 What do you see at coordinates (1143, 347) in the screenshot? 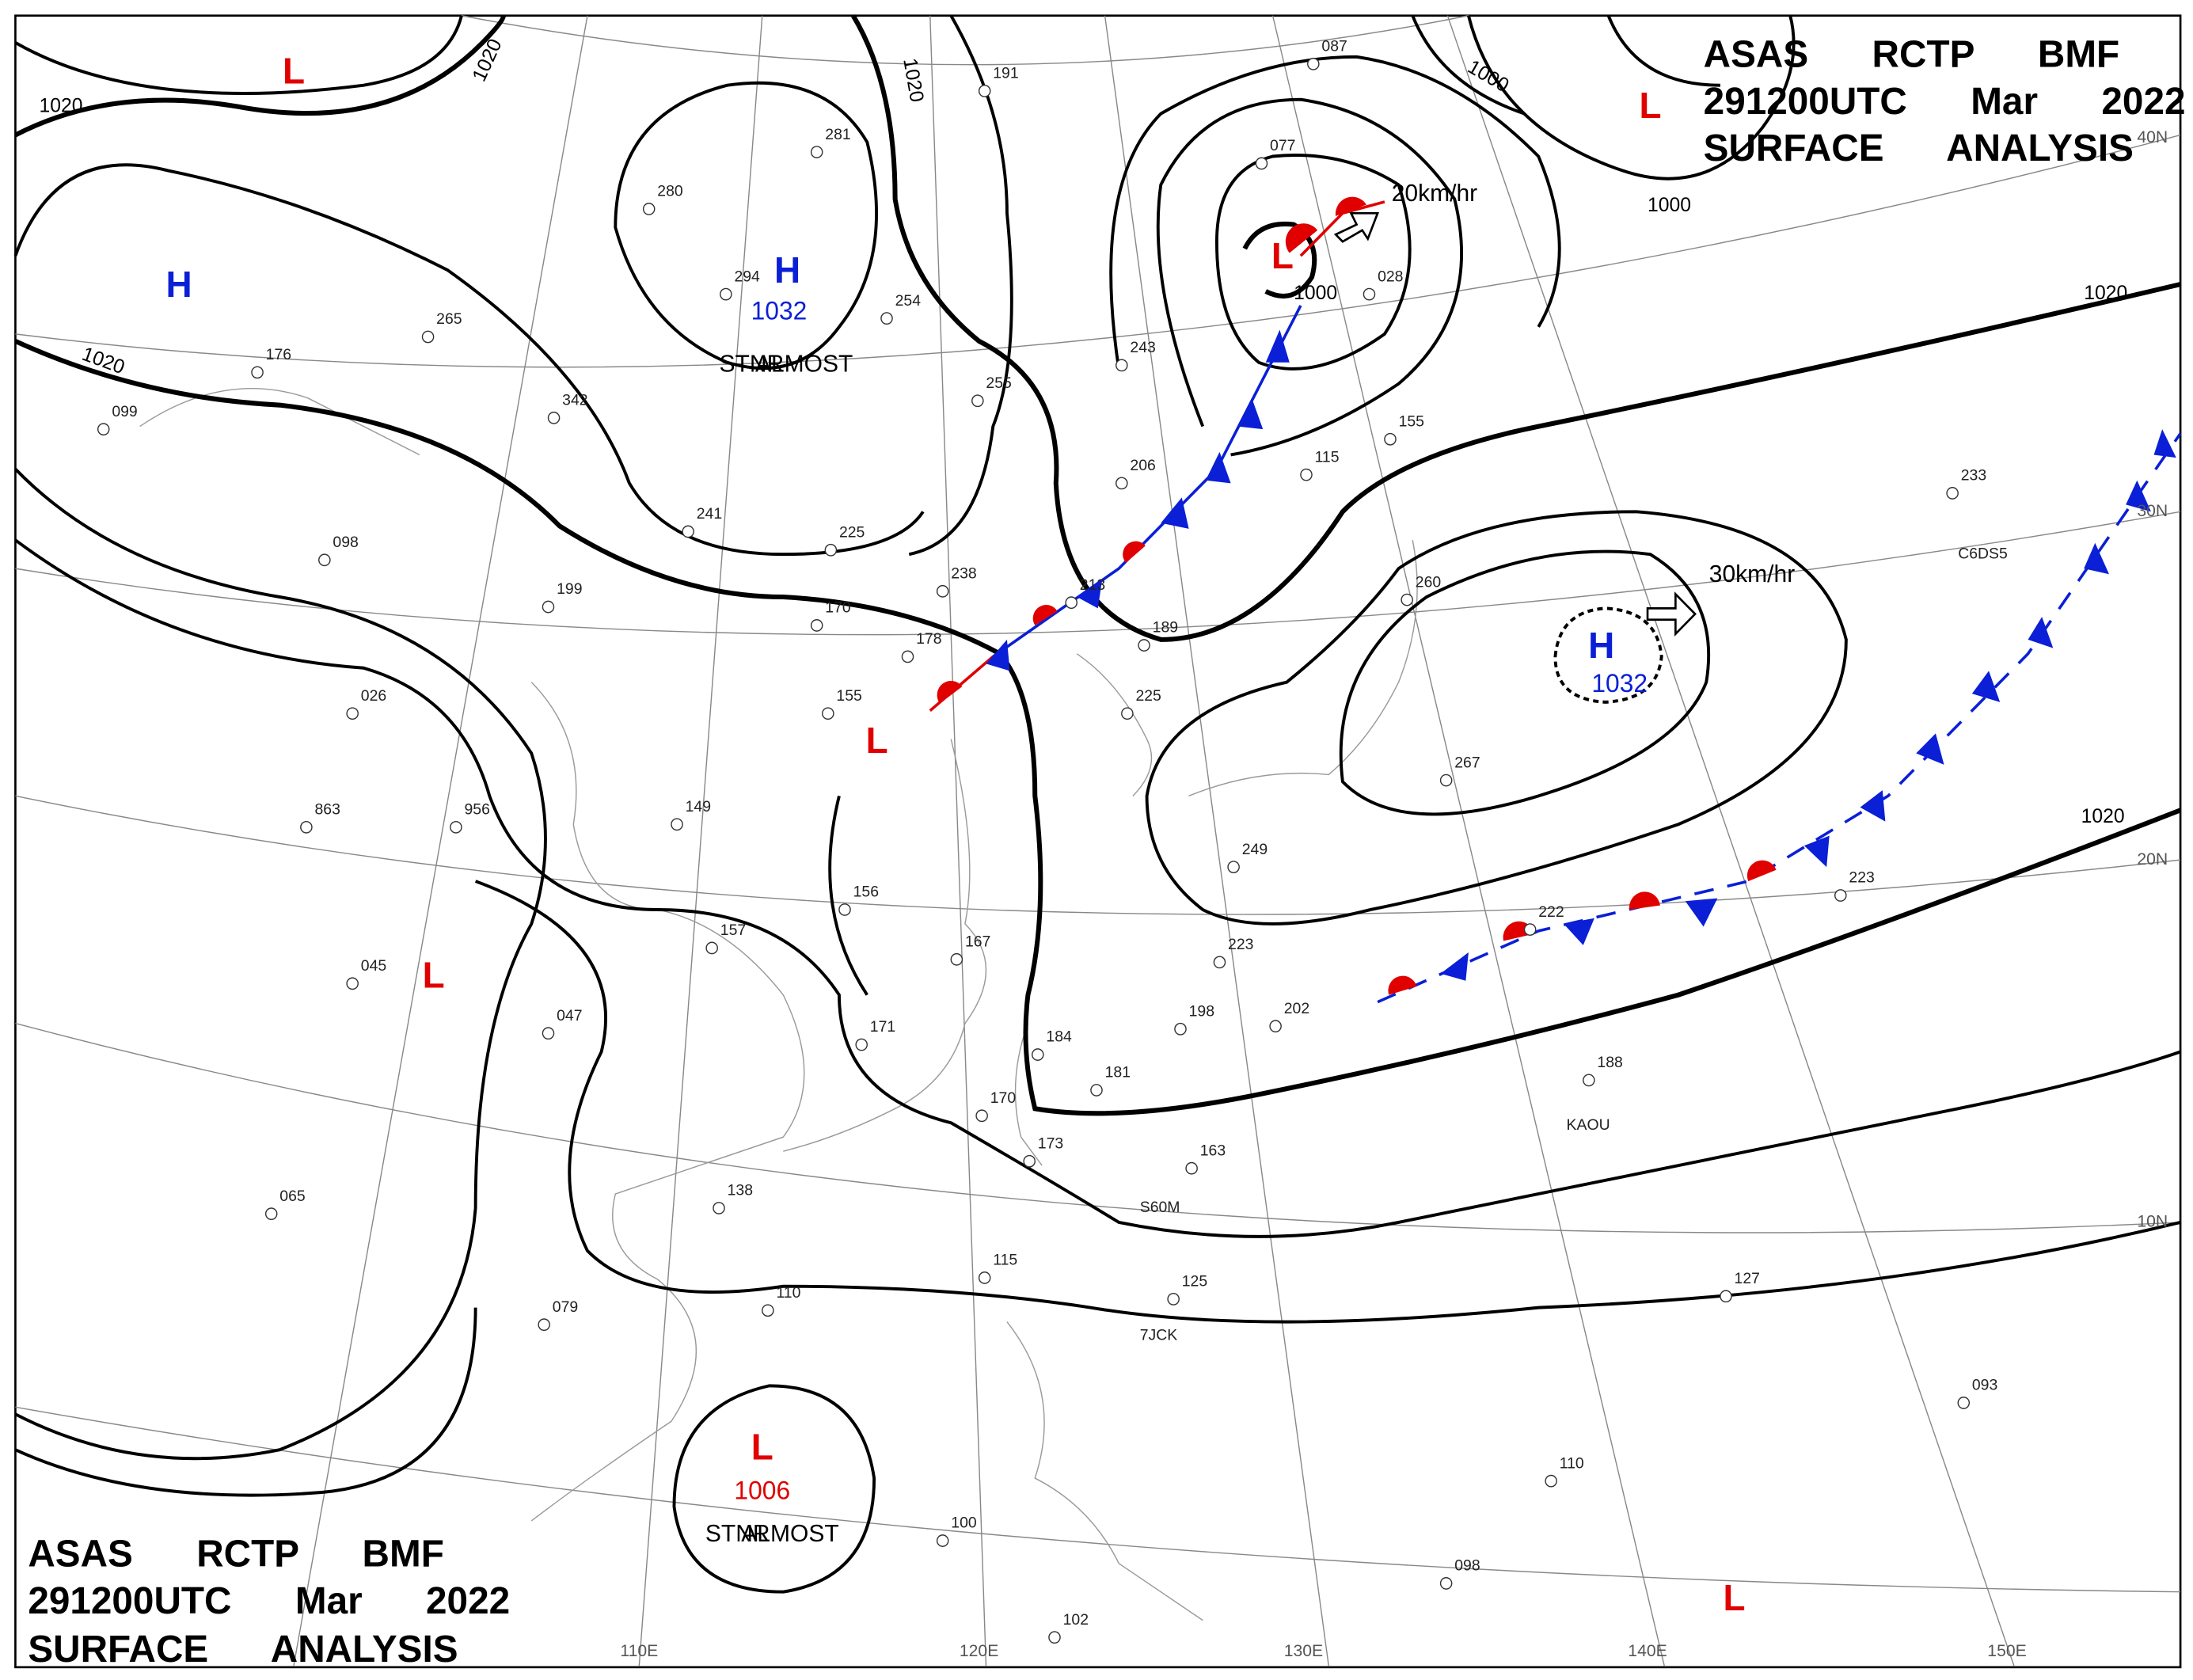
I see `station-value: 243` at bounding box center [1143, 347].